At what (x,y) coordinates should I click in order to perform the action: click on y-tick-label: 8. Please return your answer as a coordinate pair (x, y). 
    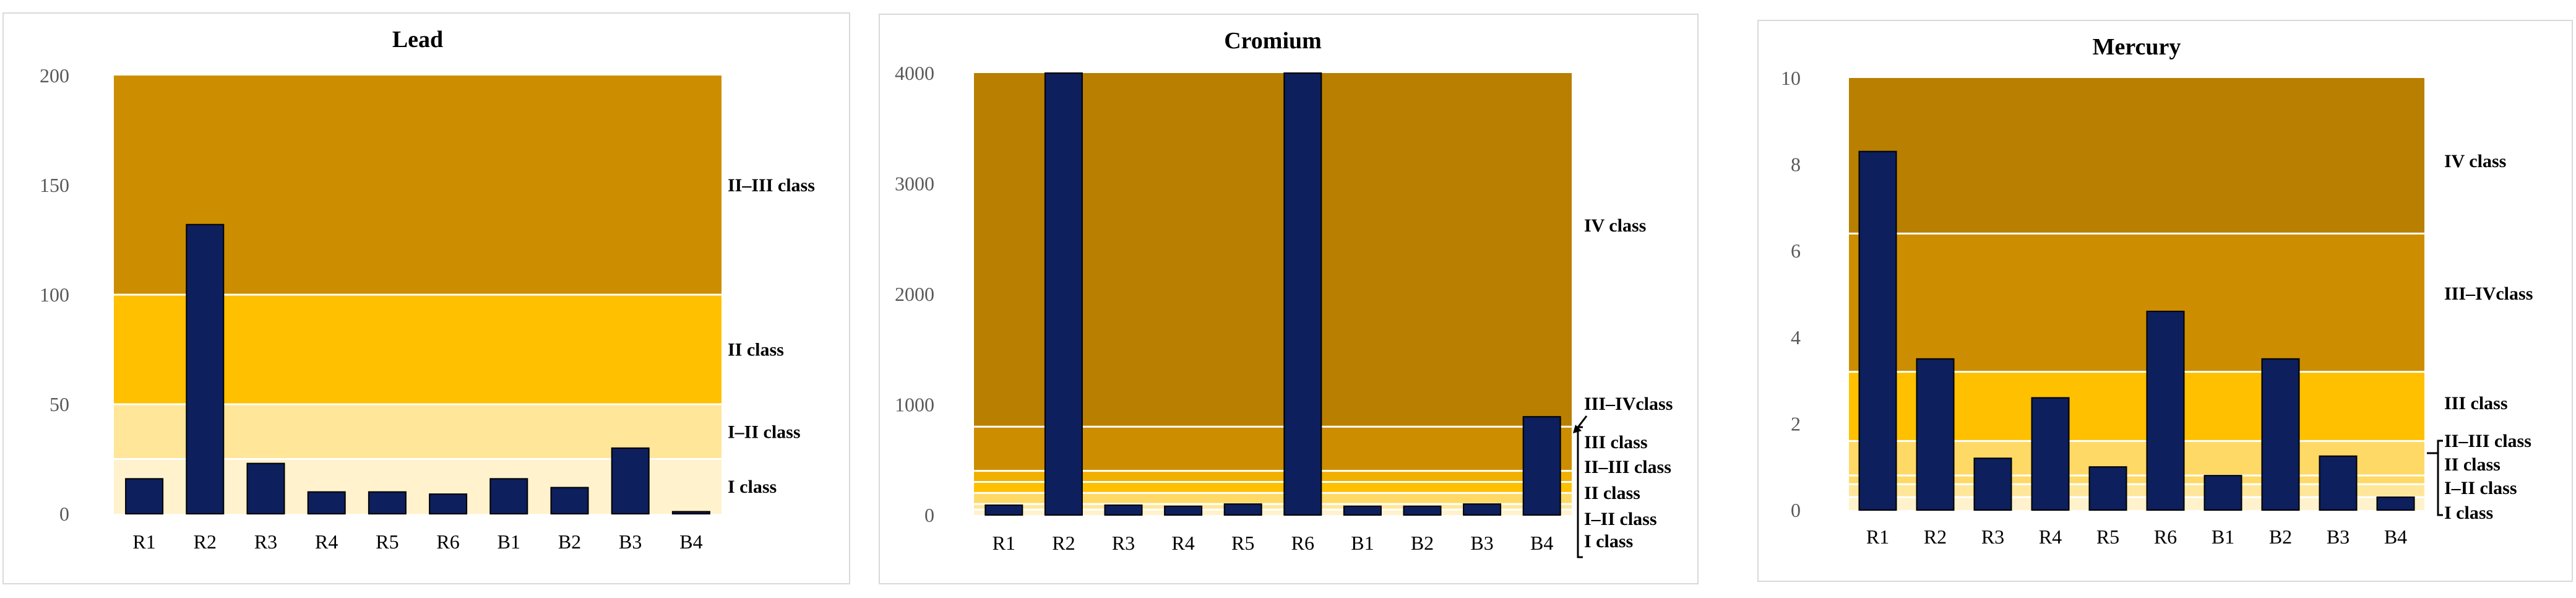
    Looking at the image, I should click on (1796, 165).